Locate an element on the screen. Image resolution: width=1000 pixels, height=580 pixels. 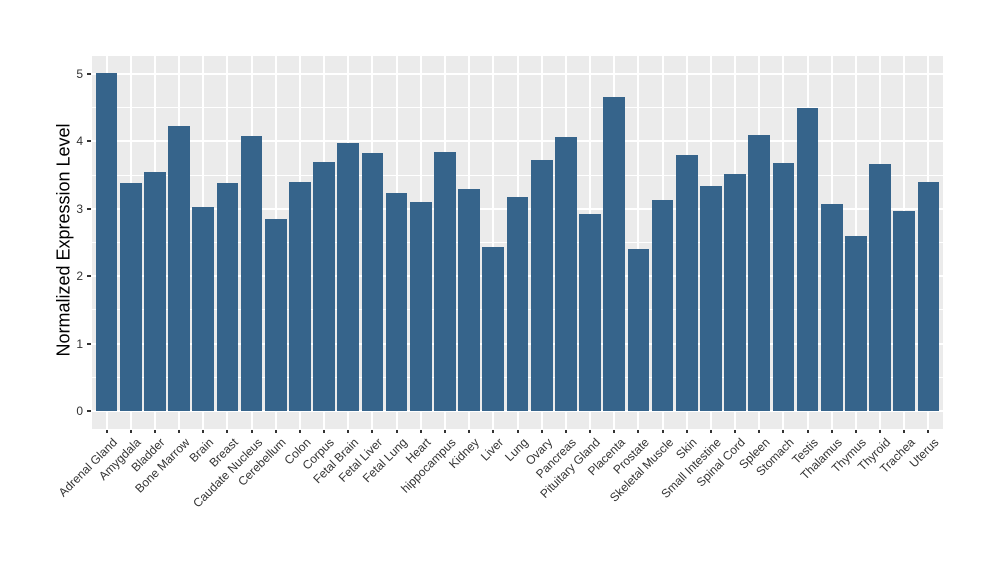
y-tick-label: 0 is located at coordinates (79, 411).